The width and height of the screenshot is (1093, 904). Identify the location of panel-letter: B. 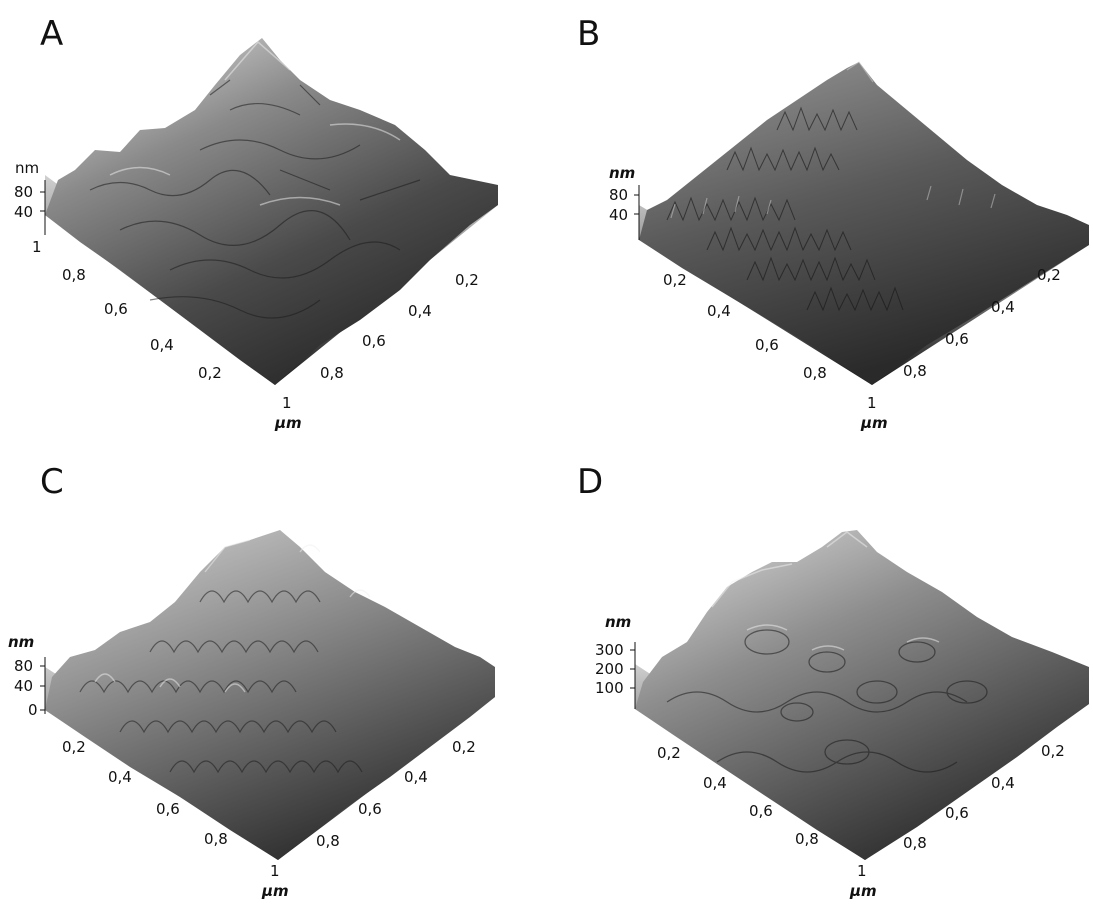
(589, 34).